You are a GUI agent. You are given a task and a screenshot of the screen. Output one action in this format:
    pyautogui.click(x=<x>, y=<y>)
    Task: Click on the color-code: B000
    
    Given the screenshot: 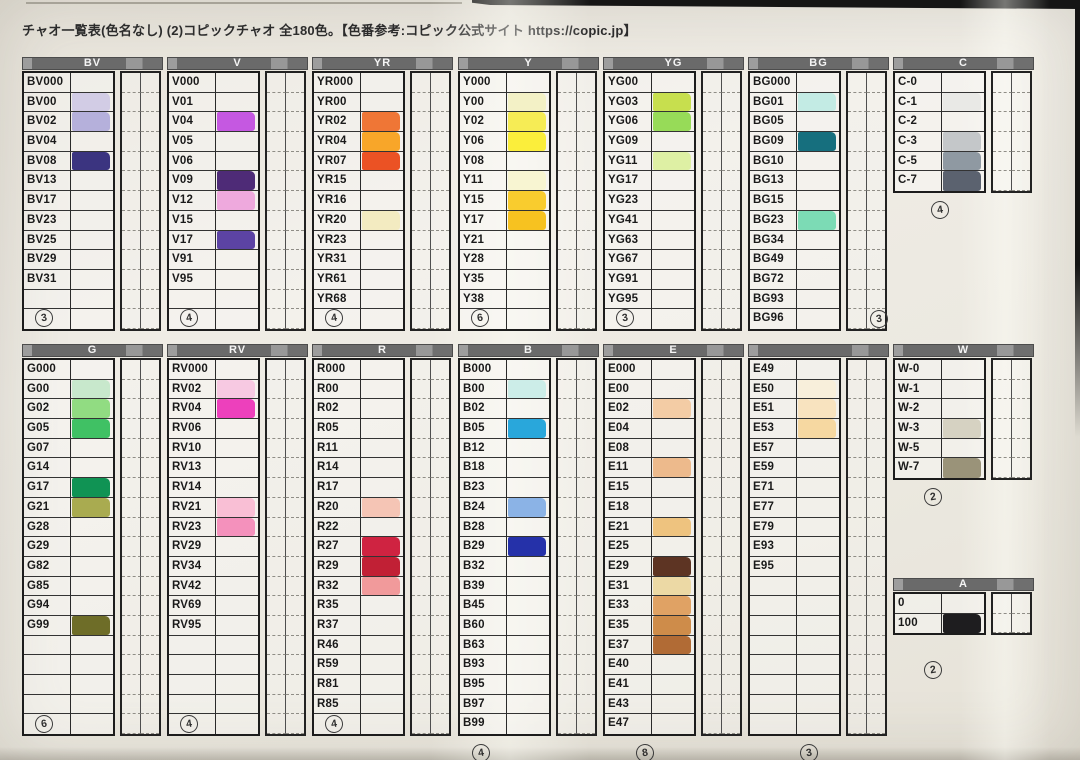 What is the action you would take?
    pyautogui.click(x=483, y=370)
    